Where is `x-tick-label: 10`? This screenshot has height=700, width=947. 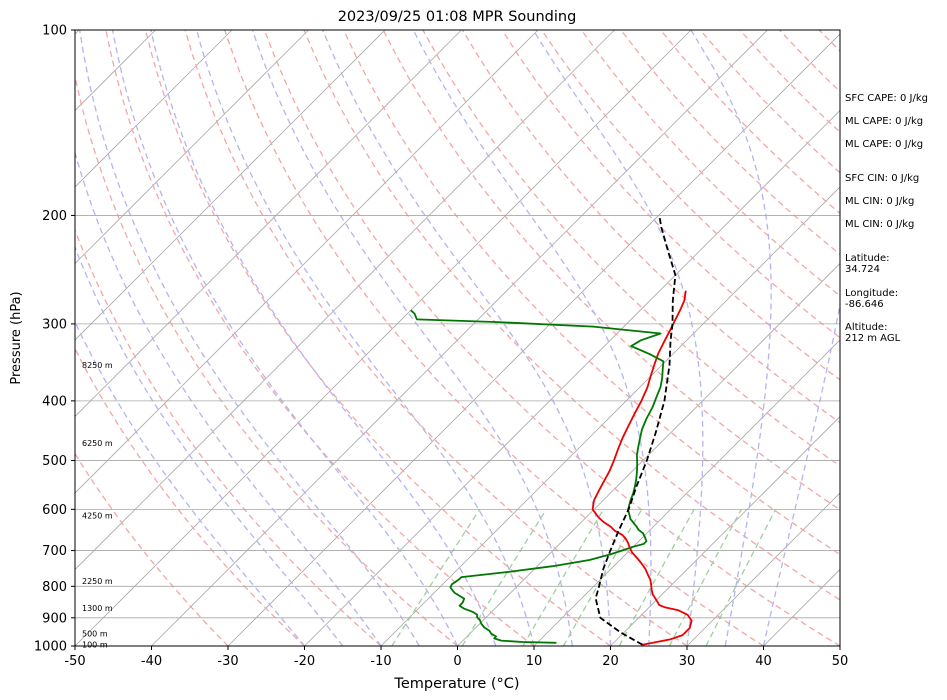
x-tick-label: 10 is located at coordinates (534, 661).